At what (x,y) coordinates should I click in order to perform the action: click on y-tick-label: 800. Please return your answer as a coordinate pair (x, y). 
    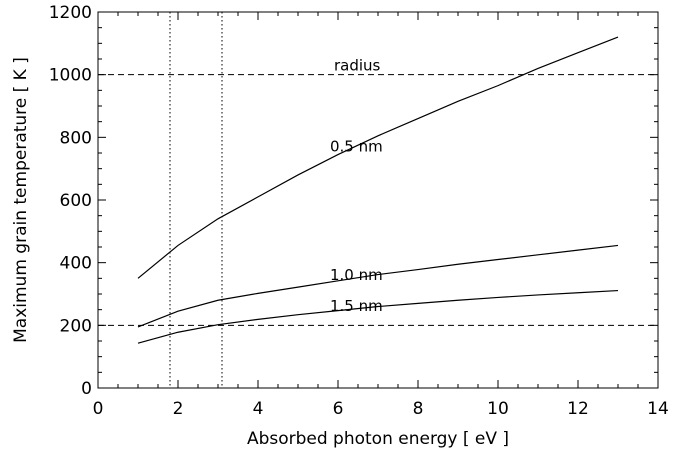
    Looking at the image, I should click on (76, 138).